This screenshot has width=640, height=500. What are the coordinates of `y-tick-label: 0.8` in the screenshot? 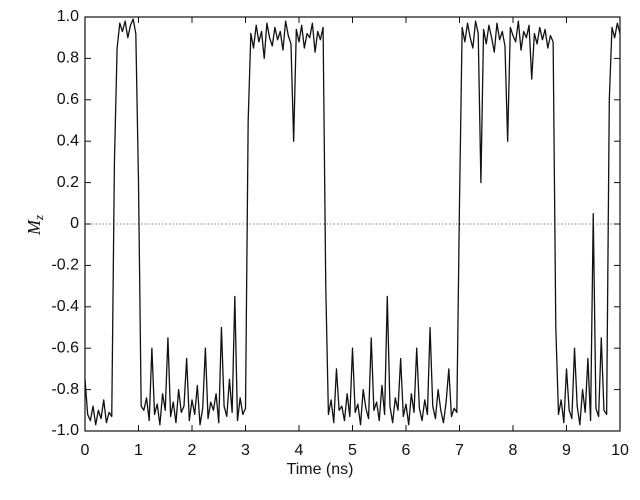 It's located at (68, 58).